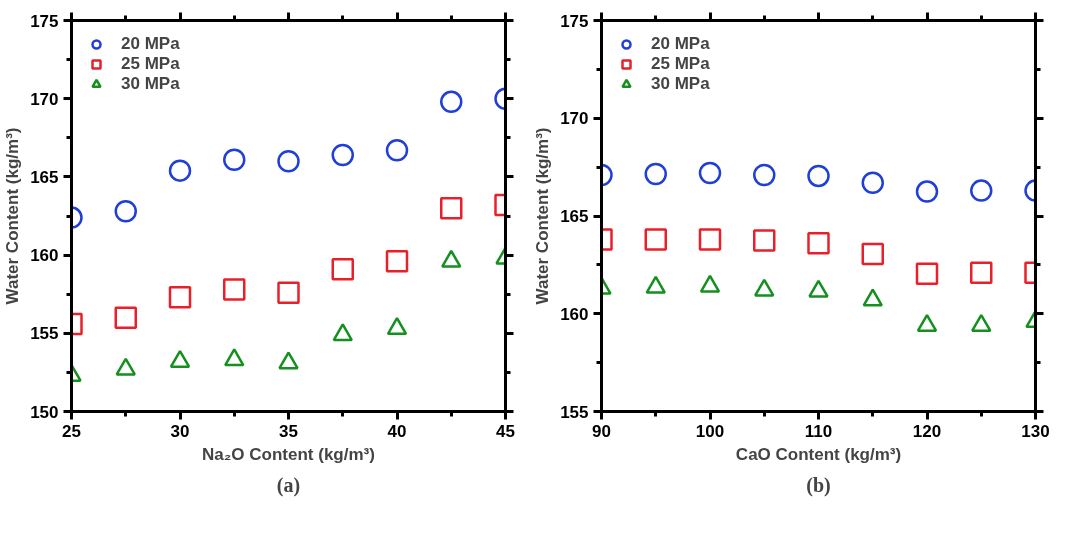 Image resolution: width=1070 pixels, height=544 pixels. I want to click on x-tick-label: 35, so click(288, 431).